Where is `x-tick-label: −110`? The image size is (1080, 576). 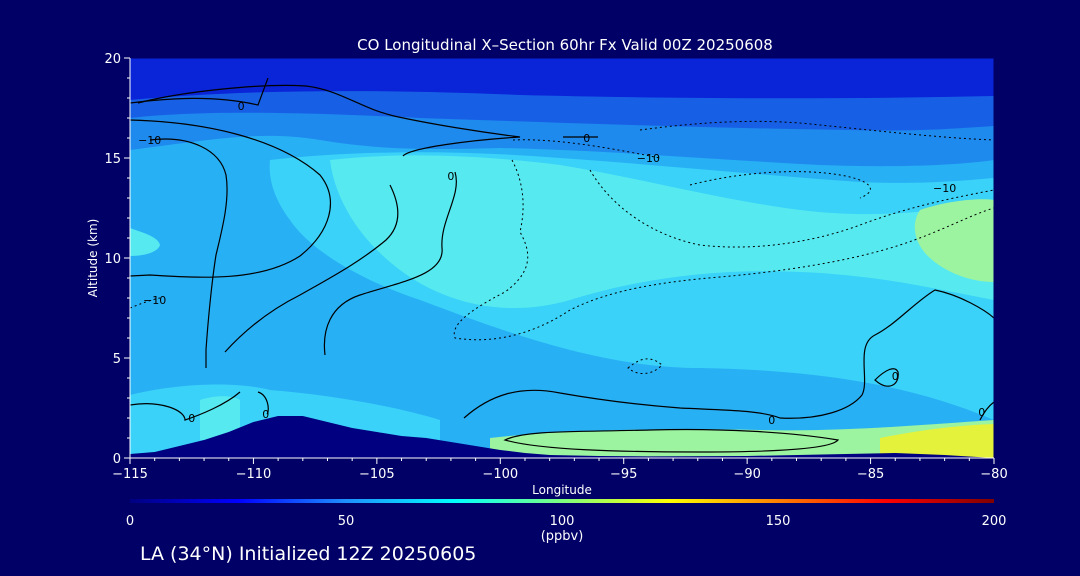
x-tick-label: −110 is located at coordinates (254, 474).